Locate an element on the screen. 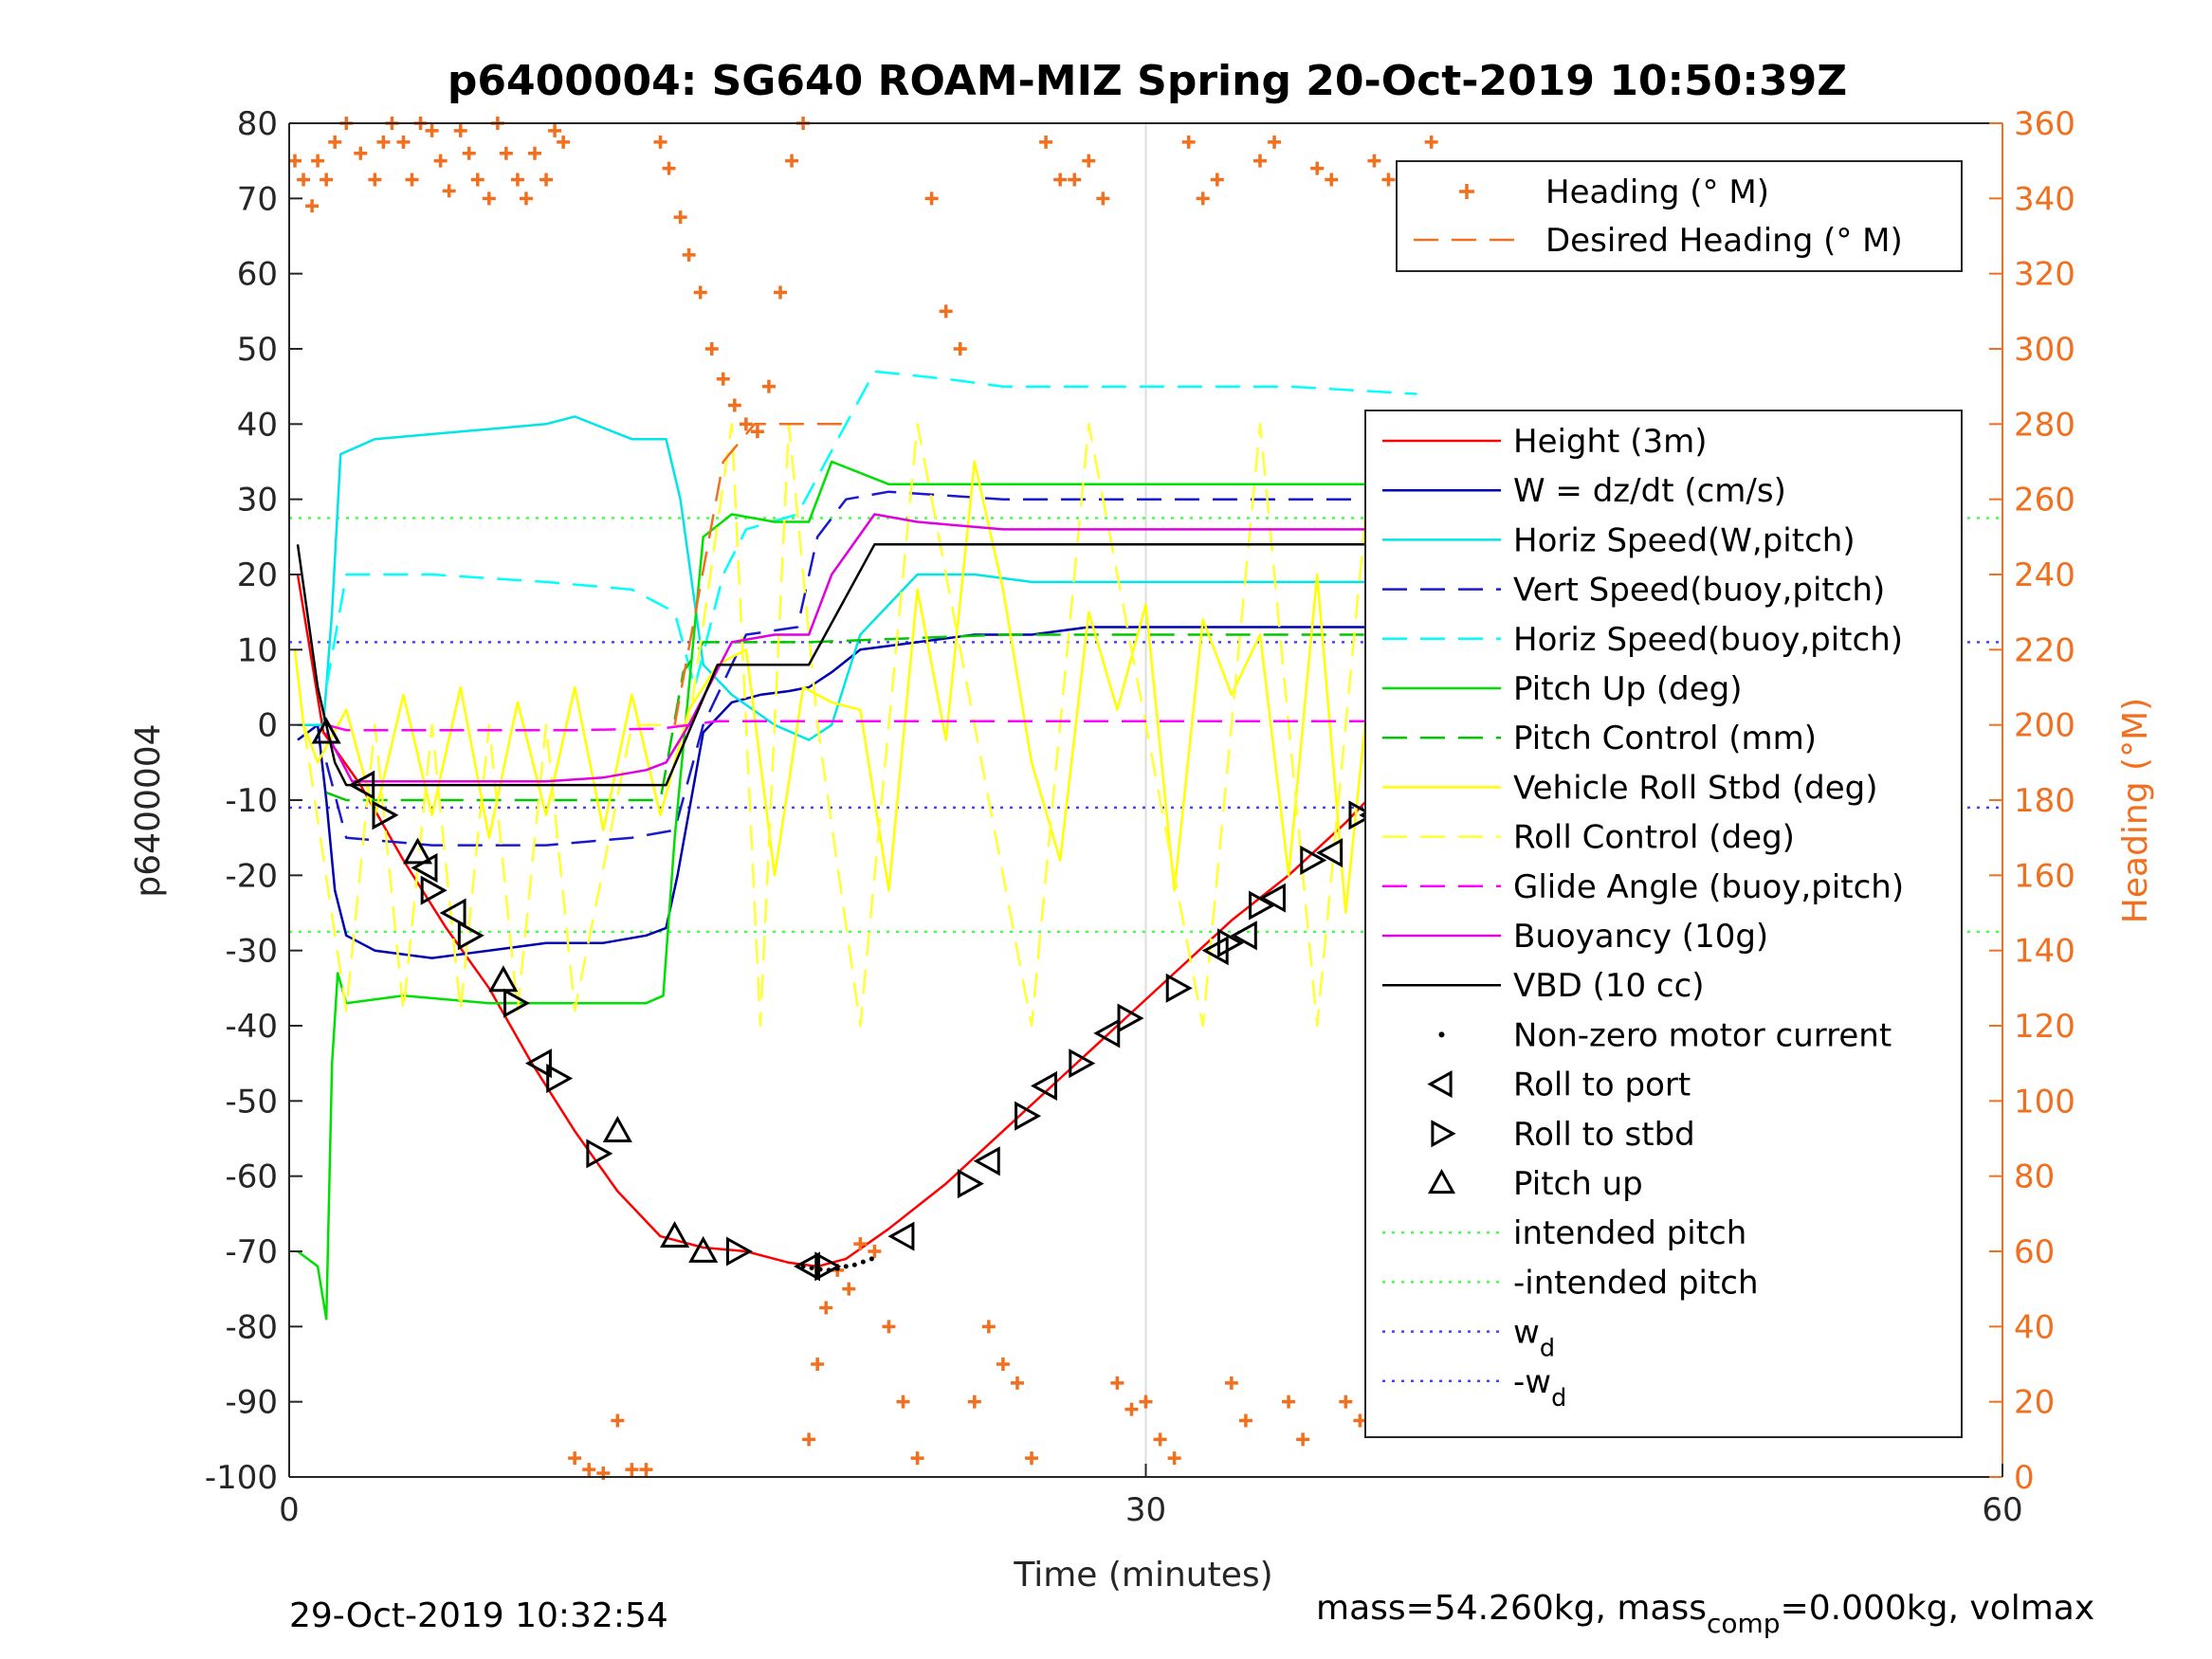  series-horiz-speed-buoy-pitch is located at coordinates (870, 529).